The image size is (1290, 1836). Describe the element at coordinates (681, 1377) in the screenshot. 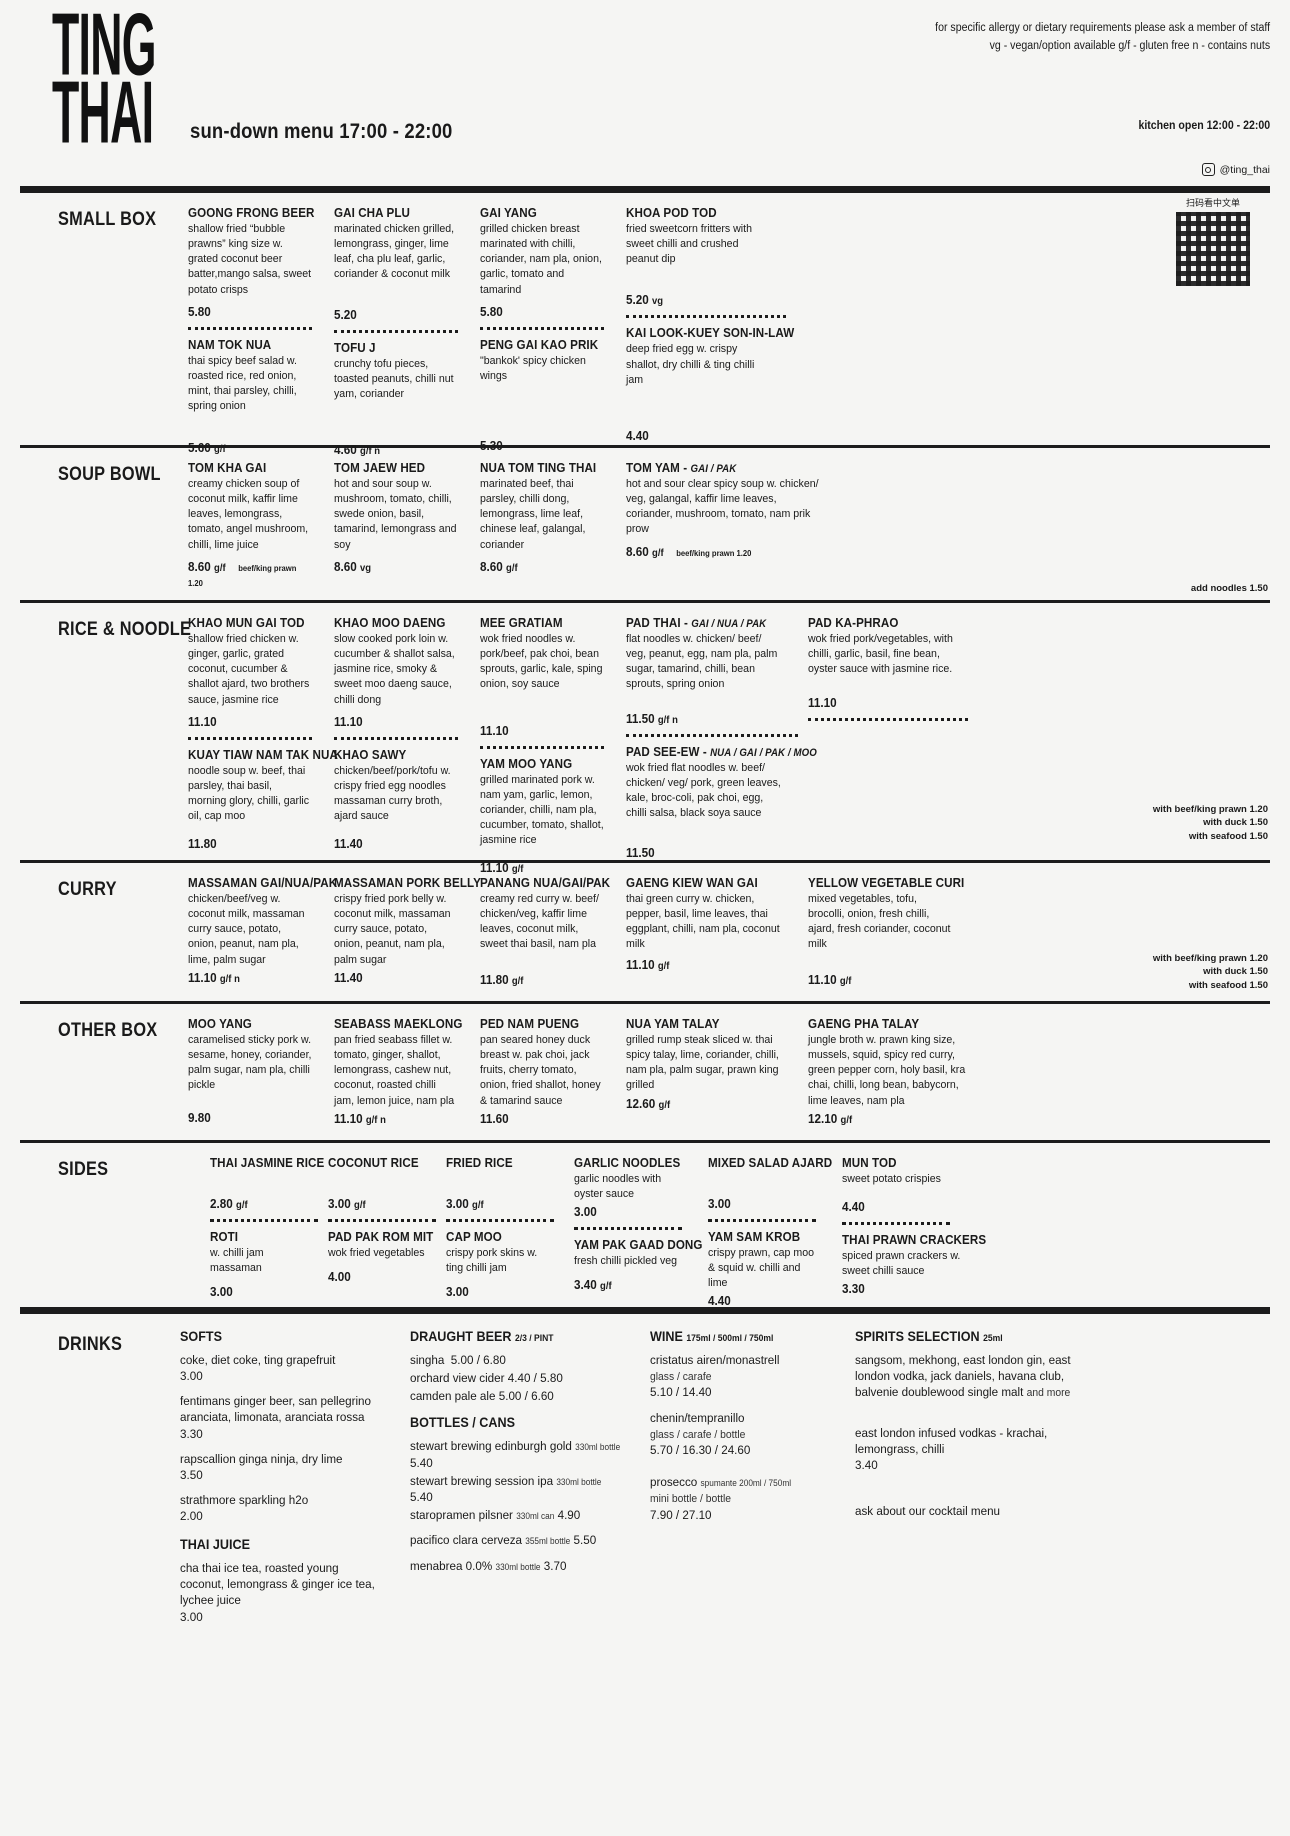

I see `drink-serving: glass / carafe` at that location.